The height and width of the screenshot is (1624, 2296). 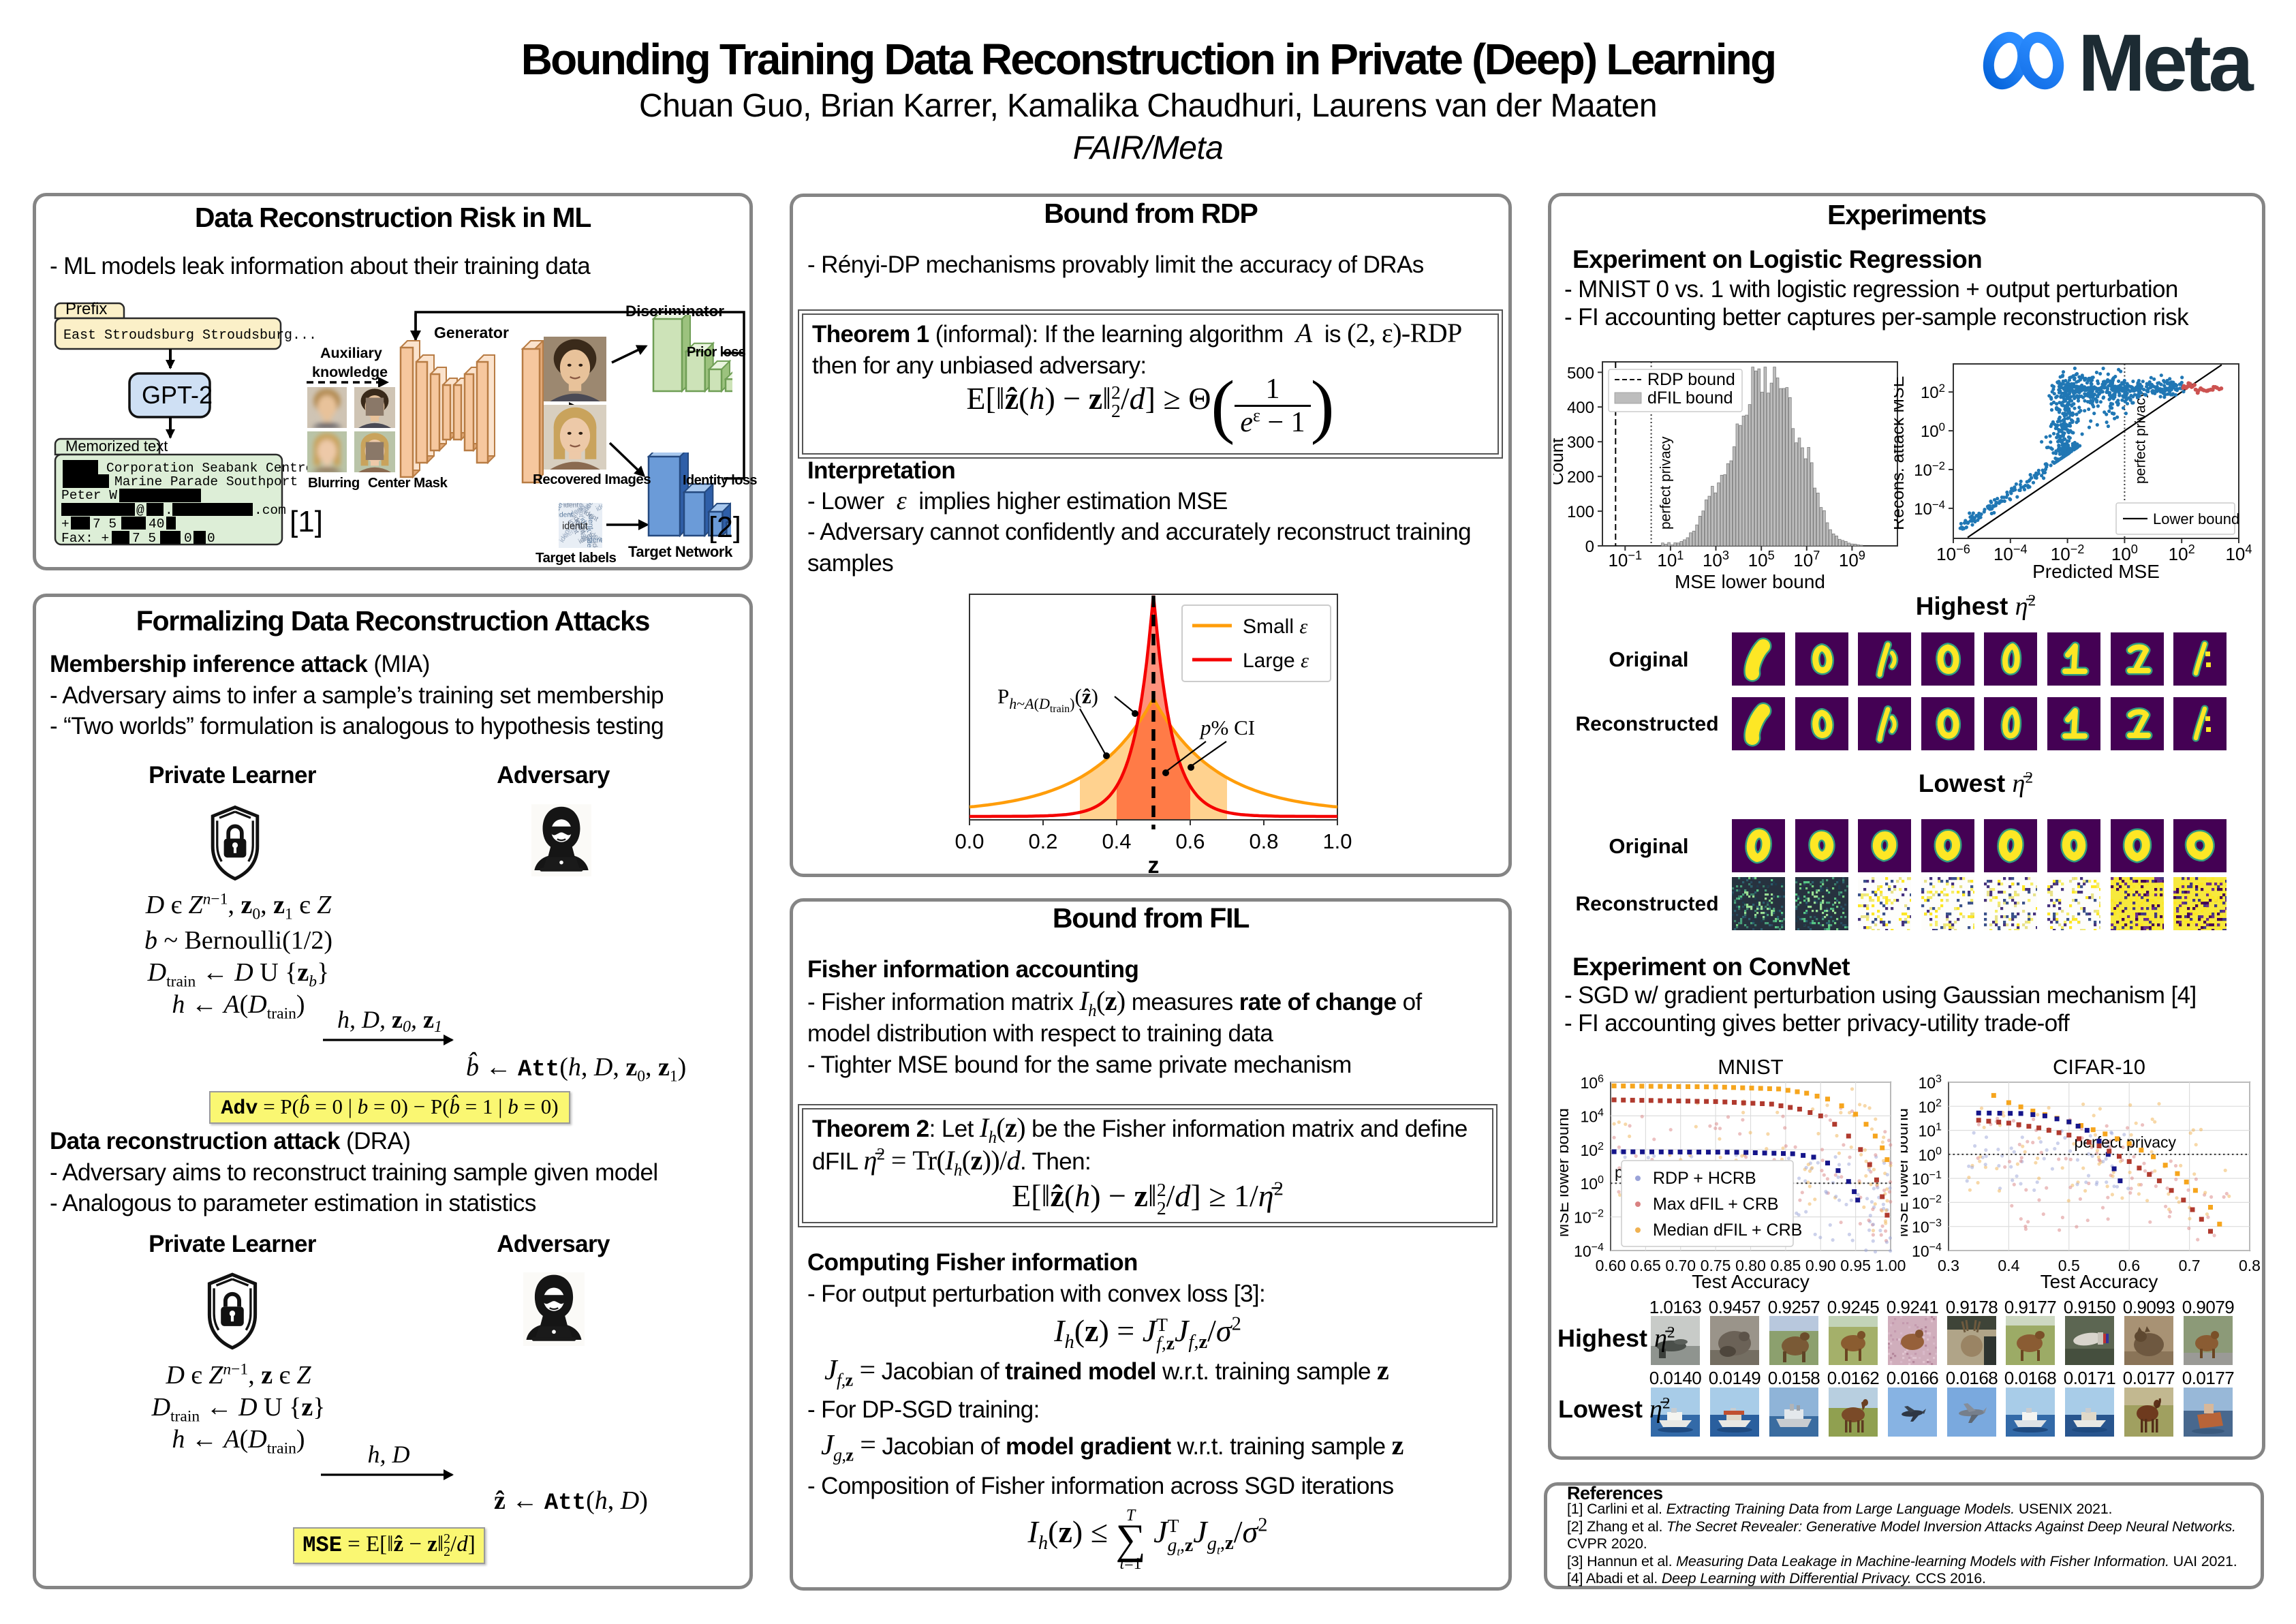 I want to click on svg-text: 0.60, so click(x=1611, y=1265).